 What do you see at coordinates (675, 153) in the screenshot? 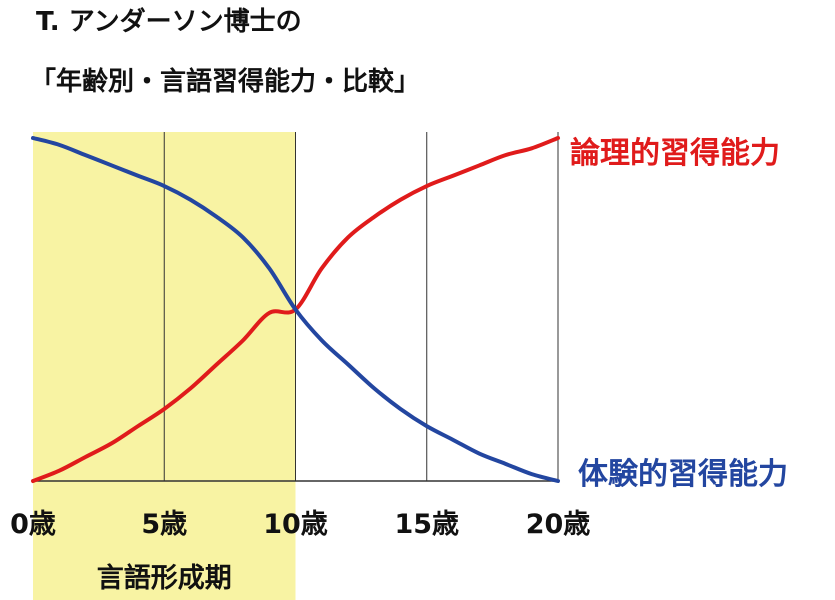
I see `series-label-logical: 論理的習得能力` at bounding box center [675, 153].